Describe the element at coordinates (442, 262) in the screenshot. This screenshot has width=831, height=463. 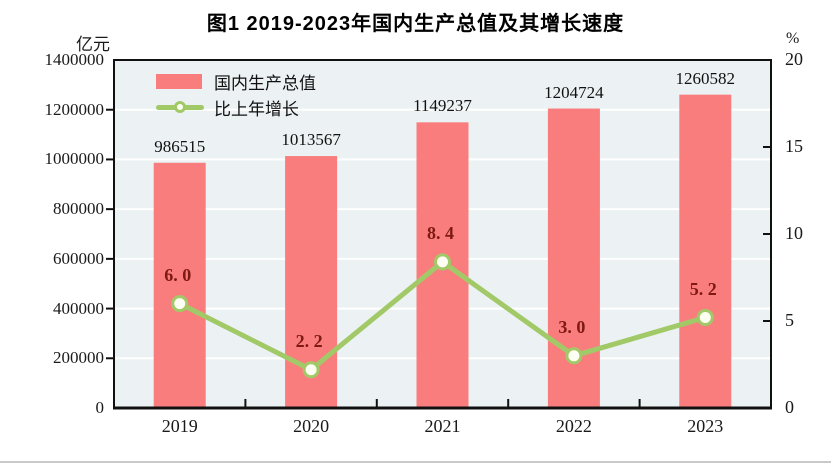
I see `growth-marker-2021` at that location.